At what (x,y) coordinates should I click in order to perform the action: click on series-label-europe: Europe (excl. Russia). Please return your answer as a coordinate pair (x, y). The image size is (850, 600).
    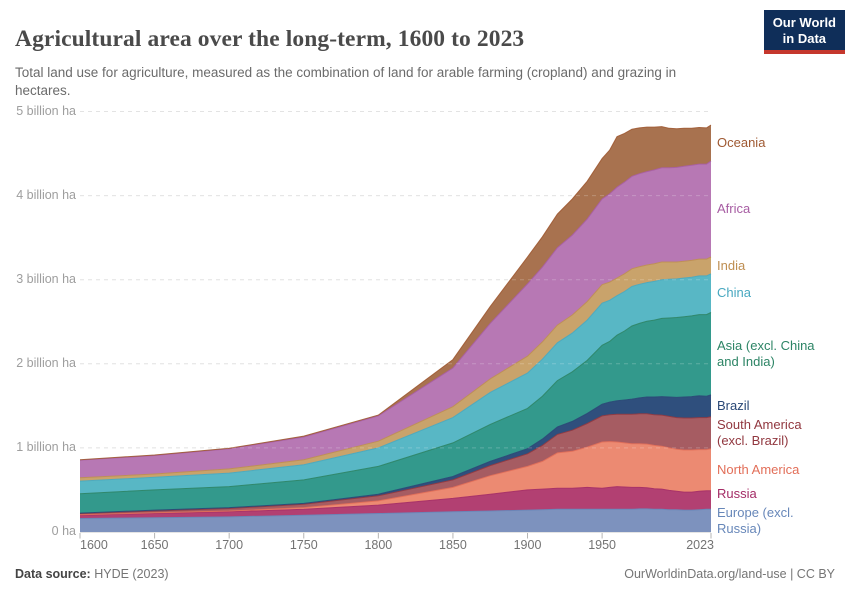
    Looking at the image, I should click on (755, 520).